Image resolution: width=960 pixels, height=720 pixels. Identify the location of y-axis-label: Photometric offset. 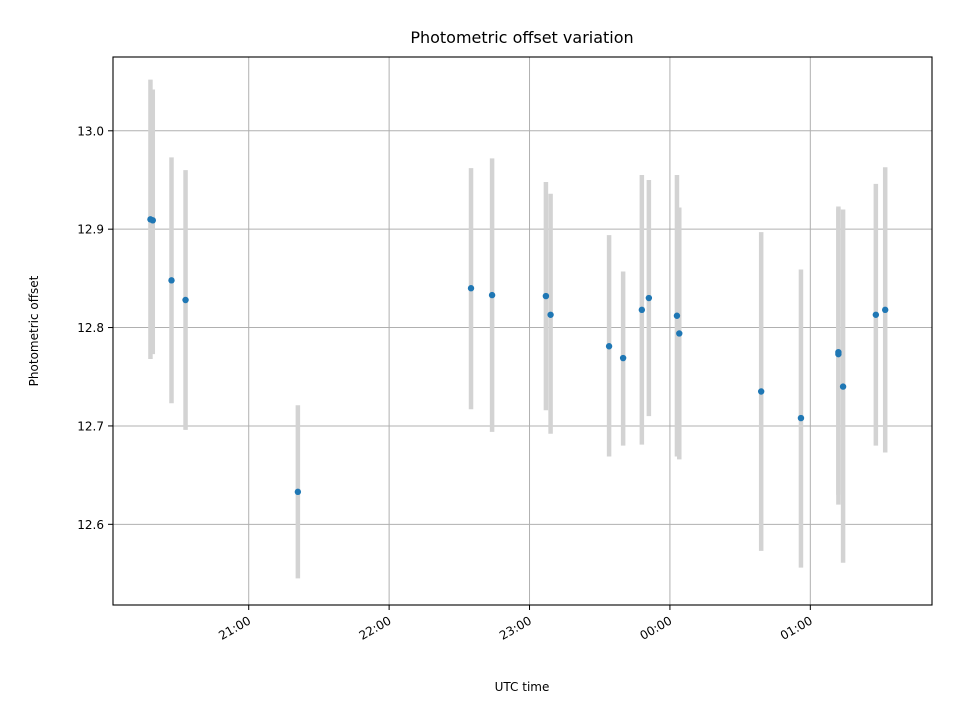
(34, 330).